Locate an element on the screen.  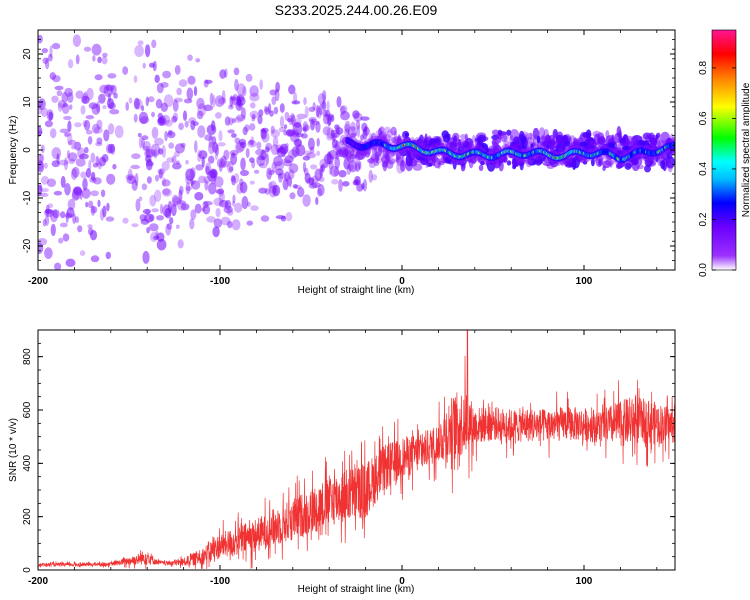
snr-x-tick-label: 100 is located at coordinates (584, 581).